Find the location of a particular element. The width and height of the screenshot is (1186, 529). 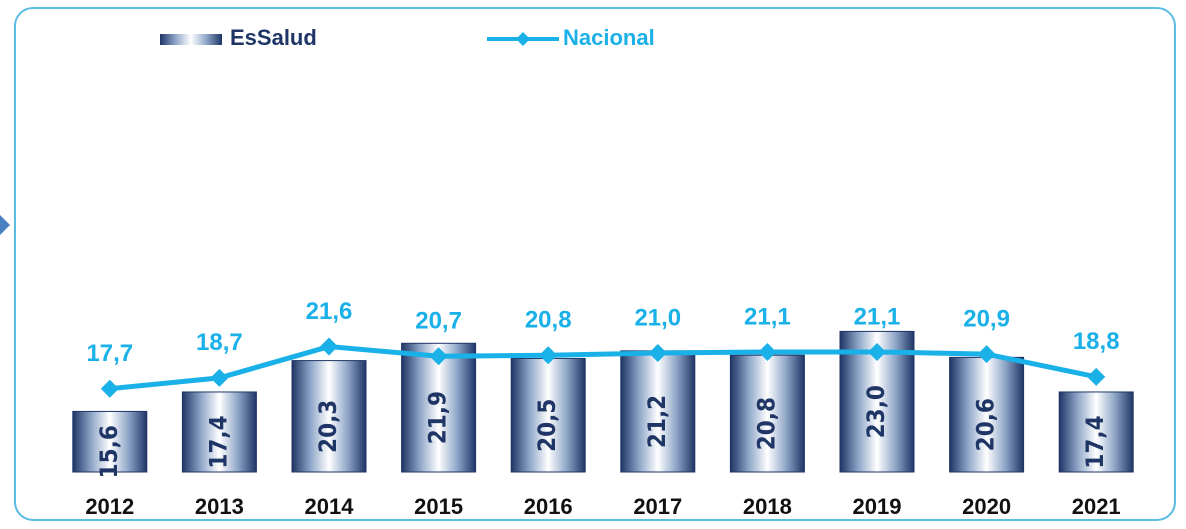

legend-marker is located at coordinates (523, 39).